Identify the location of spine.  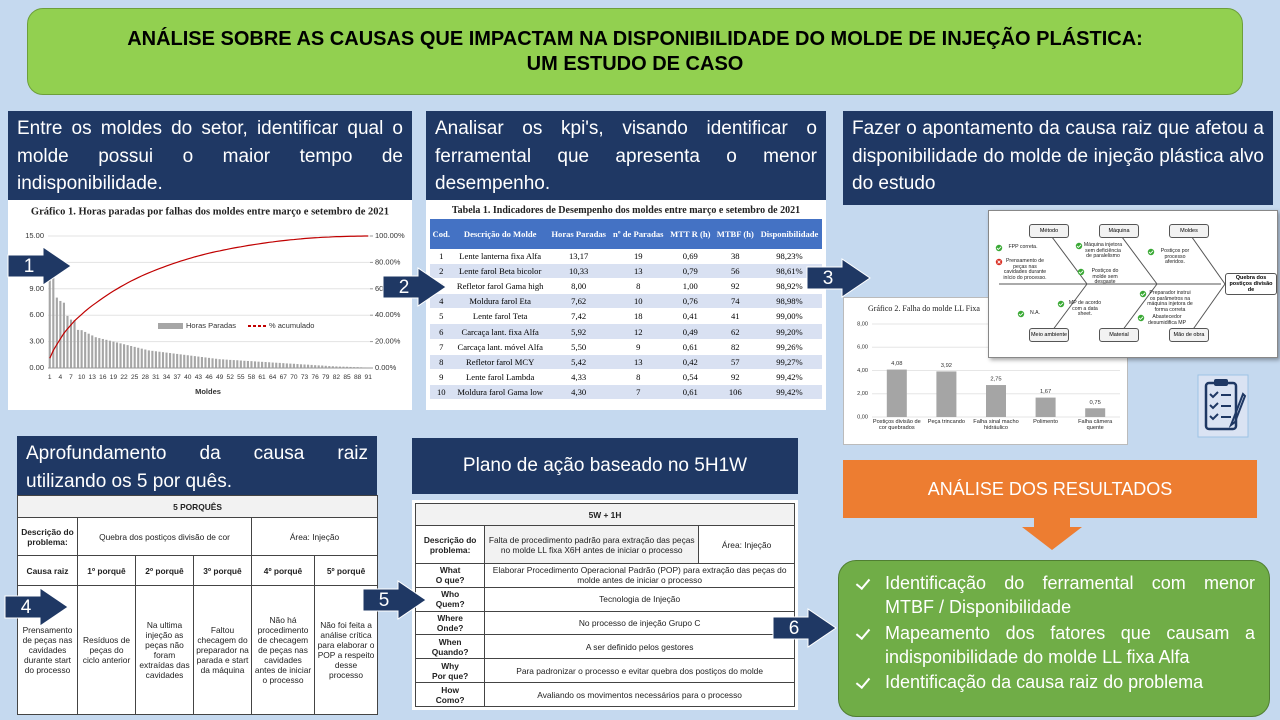
(1112, 284).